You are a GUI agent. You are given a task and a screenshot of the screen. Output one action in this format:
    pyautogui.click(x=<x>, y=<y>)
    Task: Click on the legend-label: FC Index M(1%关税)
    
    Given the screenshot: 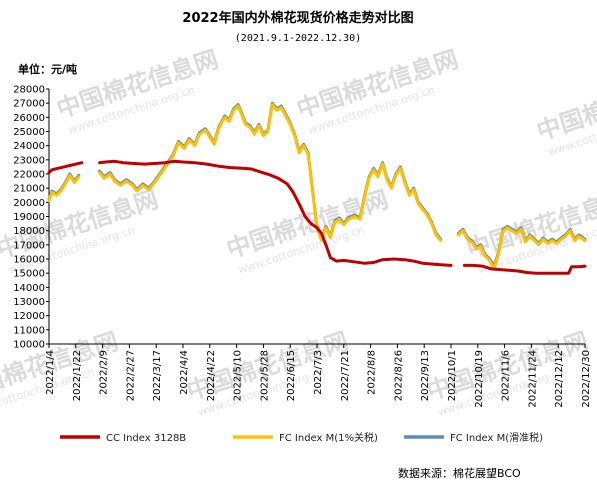 What is the action you would take?
    pyautogui.click(x=328, y=437)
    